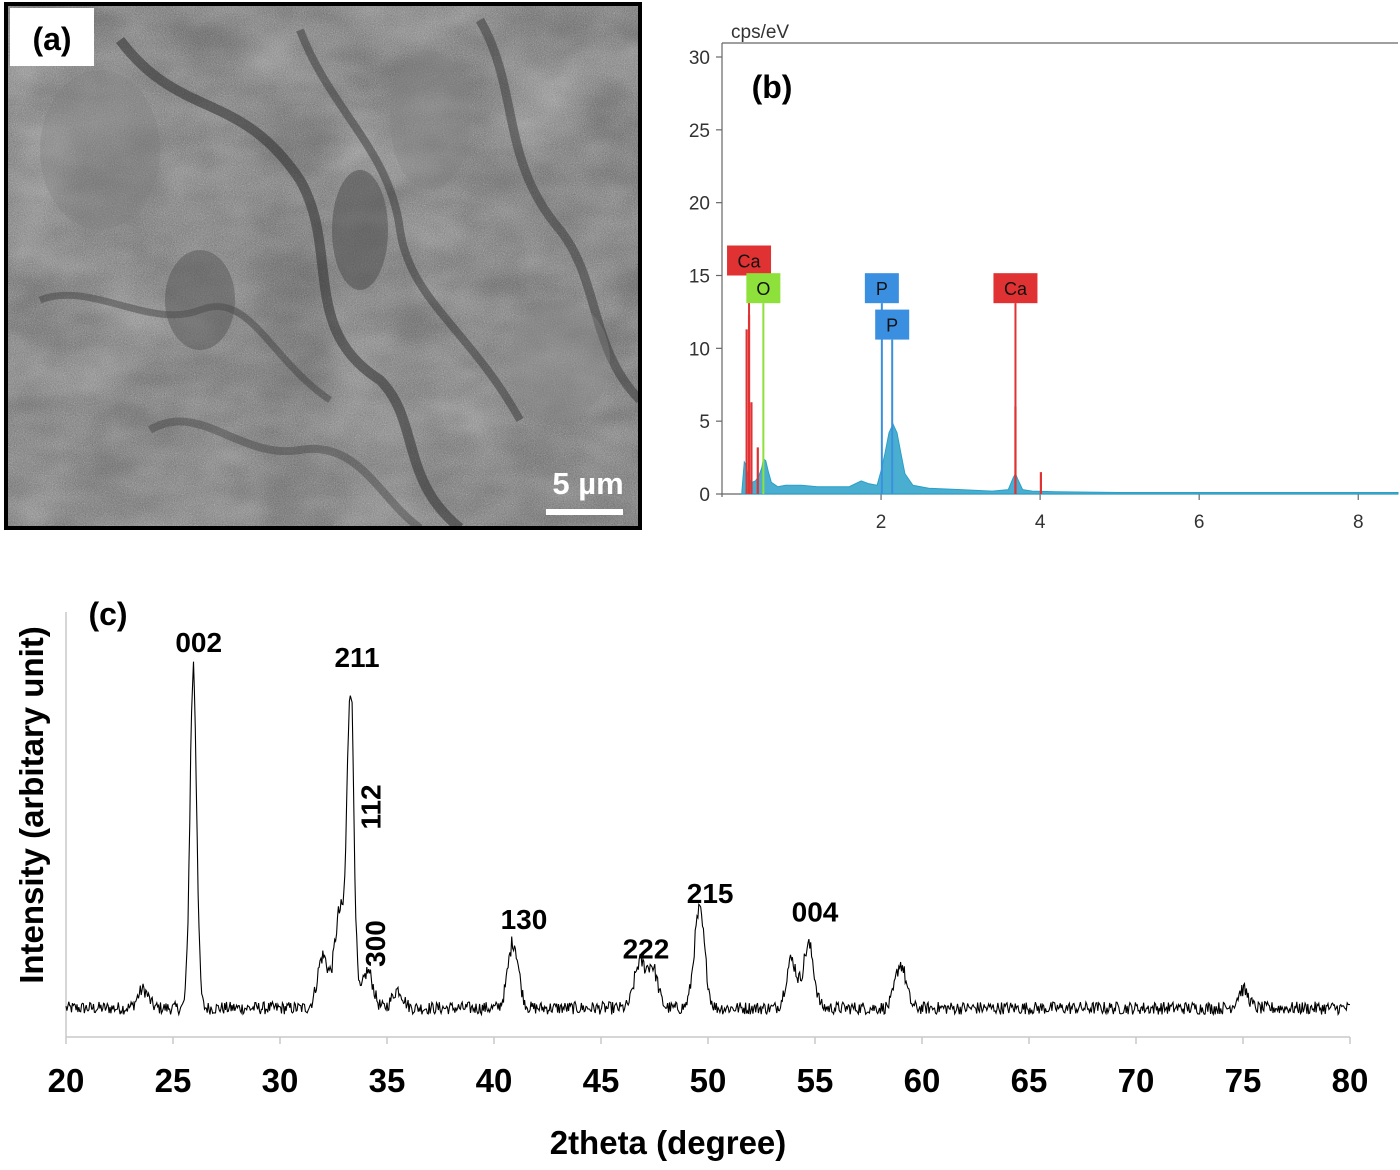 Image resolution: width=1400 pixels, height=1170 pixels. I want to click on eds-x-tick-label: 6, so click(1199, 522).